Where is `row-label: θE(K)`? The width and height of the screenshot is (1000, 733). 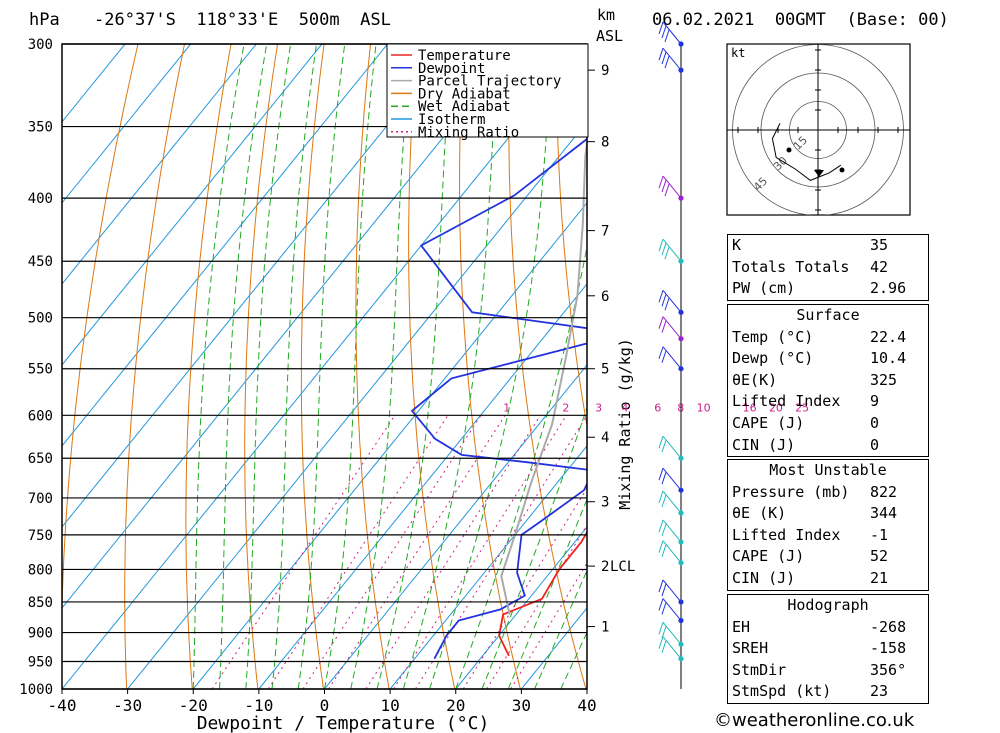 row-label: θE(K) is located at coordinates (755, 379).